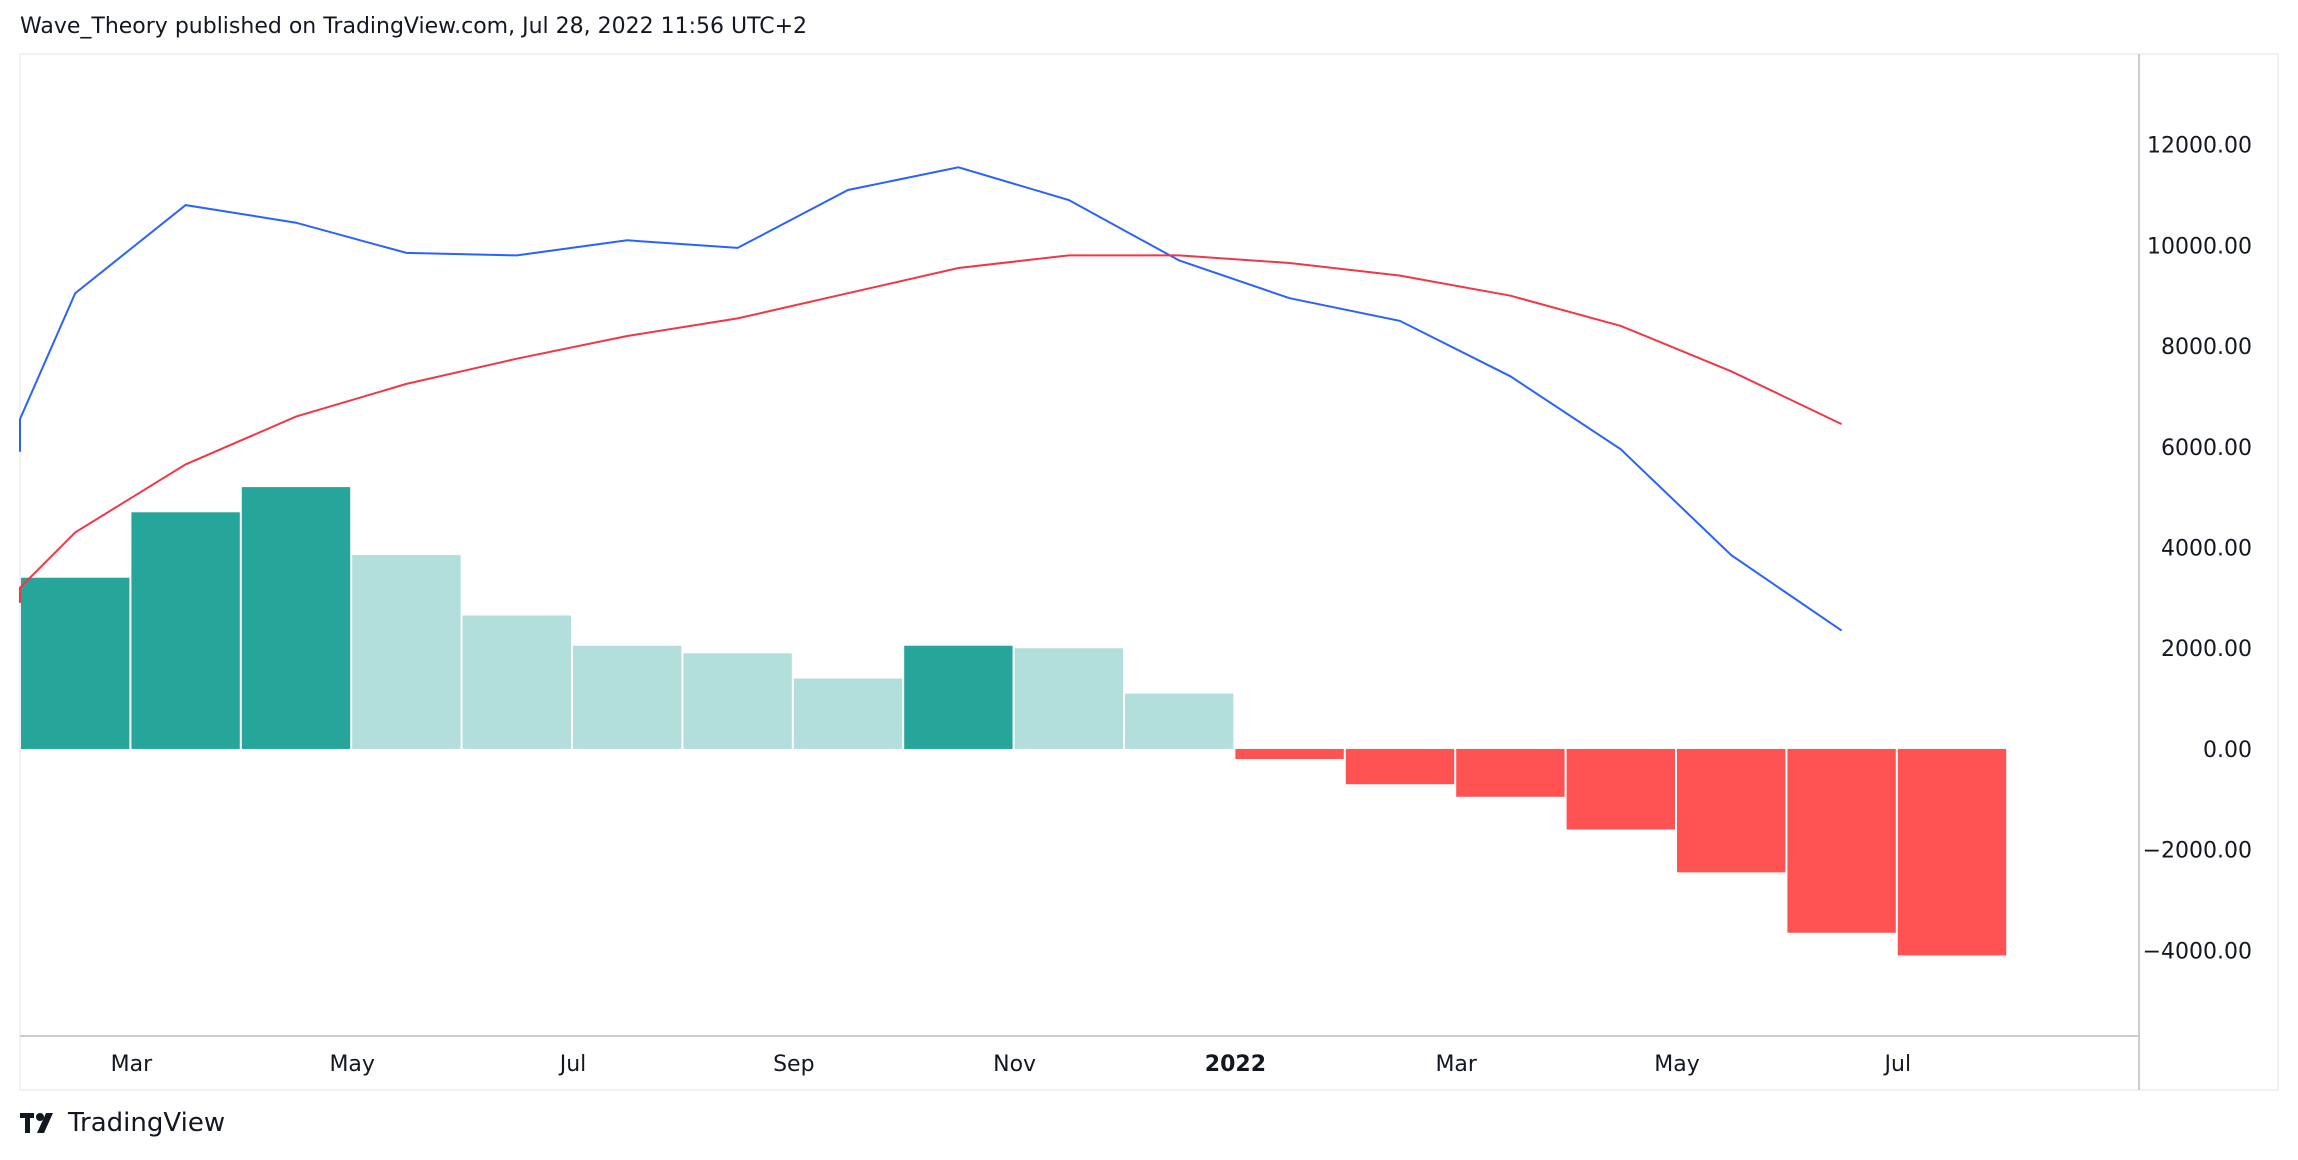 The image size is (2298, 1160). I want to click on price-tick-label: −2000.00, so click(2197, 851).